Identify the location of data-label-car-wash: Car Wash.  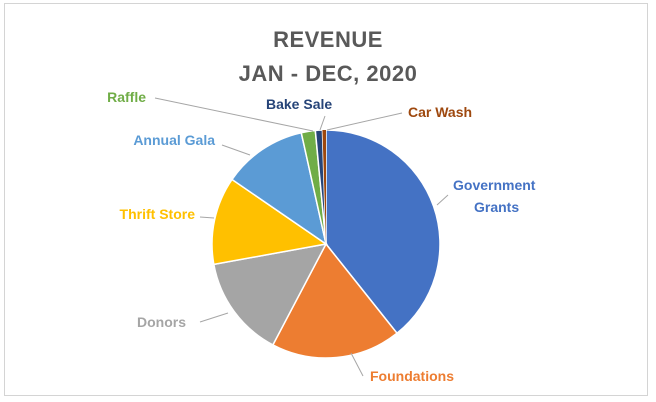
(440, 112).